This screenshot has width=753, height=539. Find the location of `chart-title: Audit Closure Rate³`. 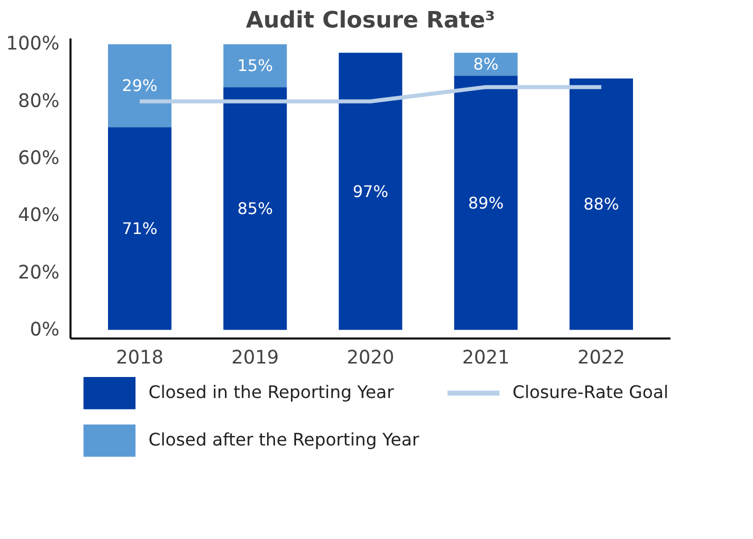

chart-title: Audit Closure Rate³ is located at coordinates (371, 21).